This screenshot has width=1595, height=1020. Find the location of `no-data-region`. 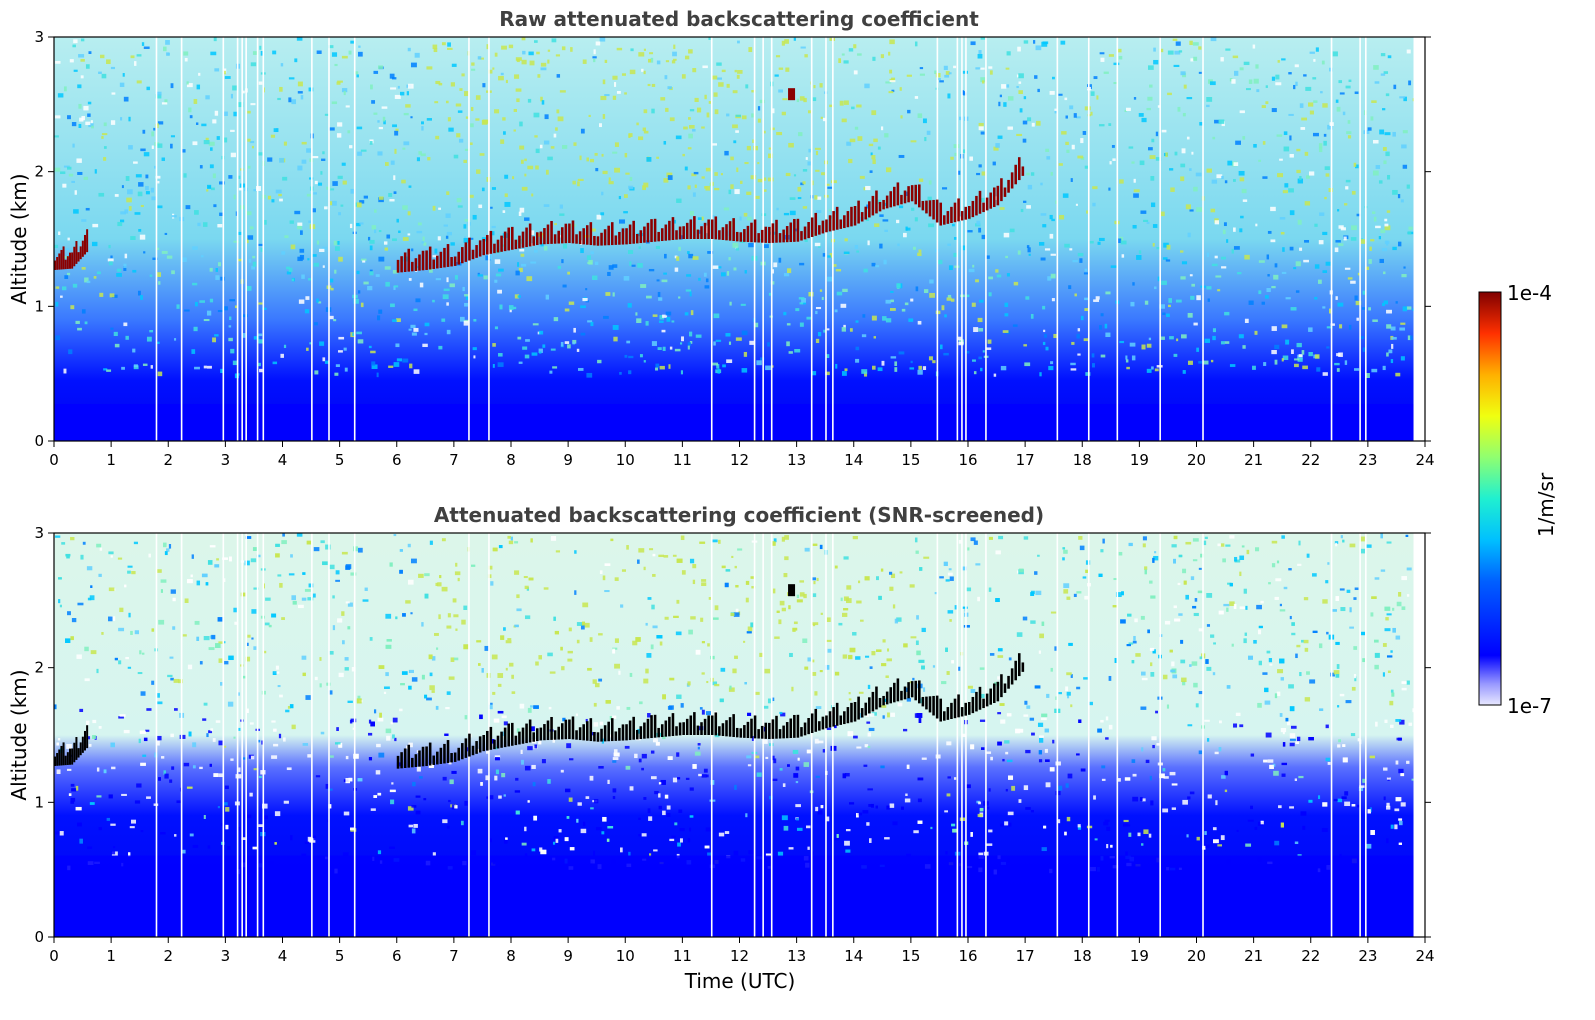

no-data-region is located at coordinates (1419, 239).